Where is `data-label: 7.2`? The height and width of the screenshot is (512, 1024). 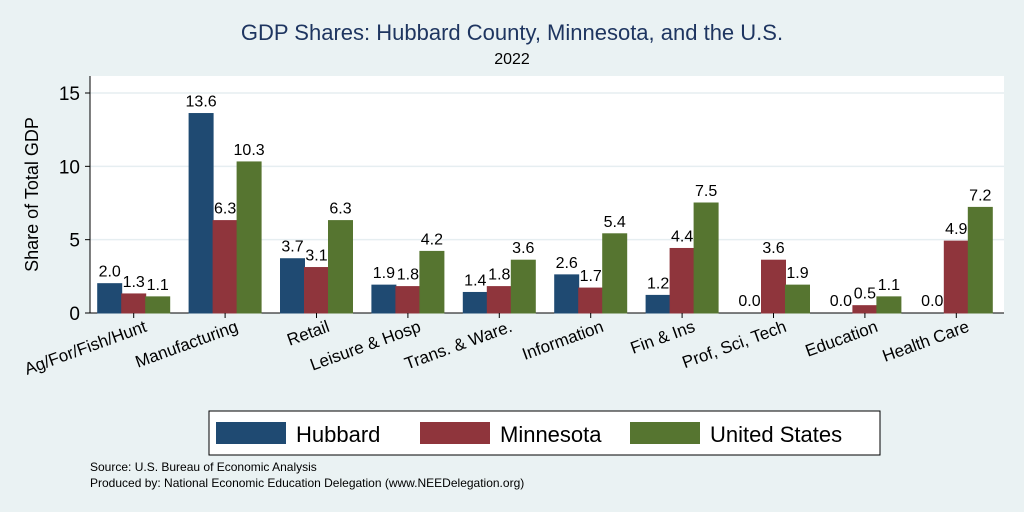
data-label: 7.2 is located at coordinates (980, 195).